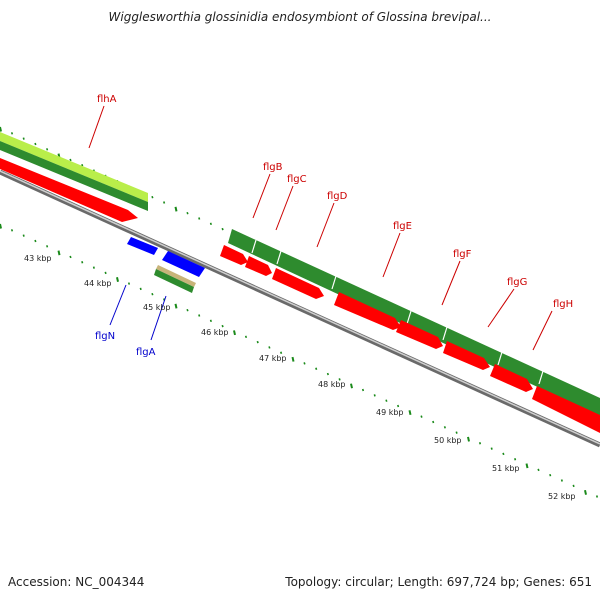 This screenshot has width=600, height=600. Describe the element at coordinates (402, 226) in the screenshot. I see `gene-label-flgE: flgE` at that location.